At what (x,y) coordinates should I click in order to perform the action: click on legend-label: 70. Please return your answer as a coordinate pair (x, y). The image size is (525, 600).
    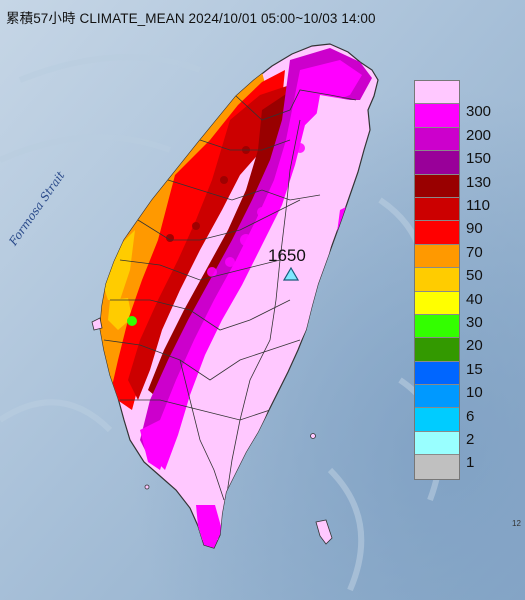
    Looking at the image, I should click on (474, 252).